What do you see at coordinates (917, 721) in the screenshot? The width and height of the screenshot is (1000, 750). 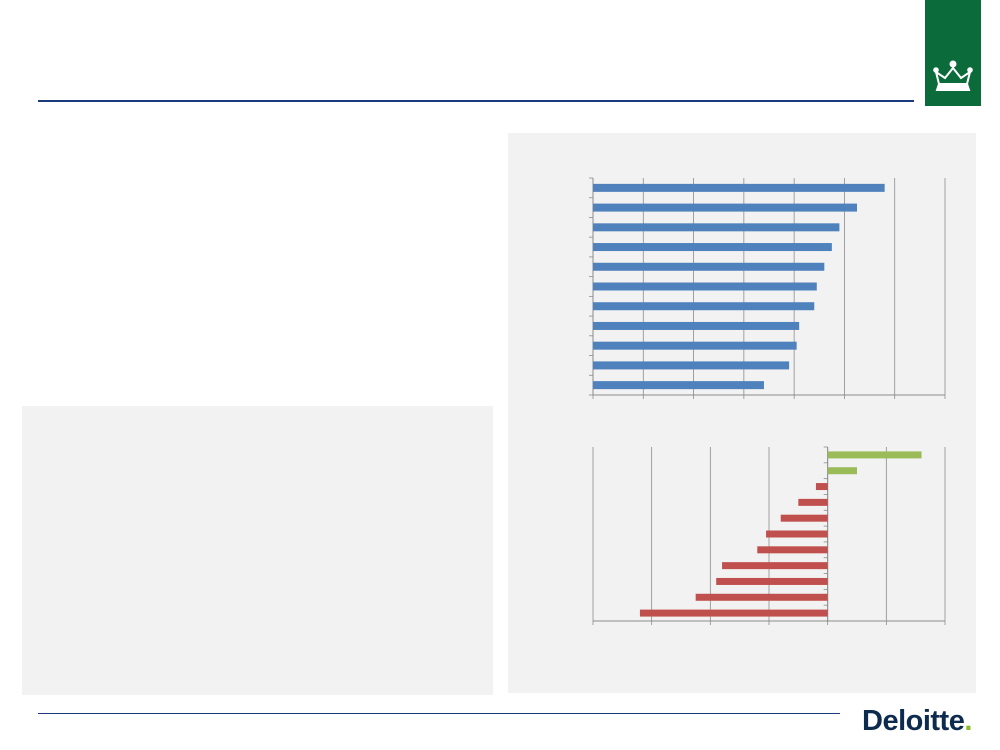 I see `deloitte-logo: Deloitte.` at bounding box center [917, 721].